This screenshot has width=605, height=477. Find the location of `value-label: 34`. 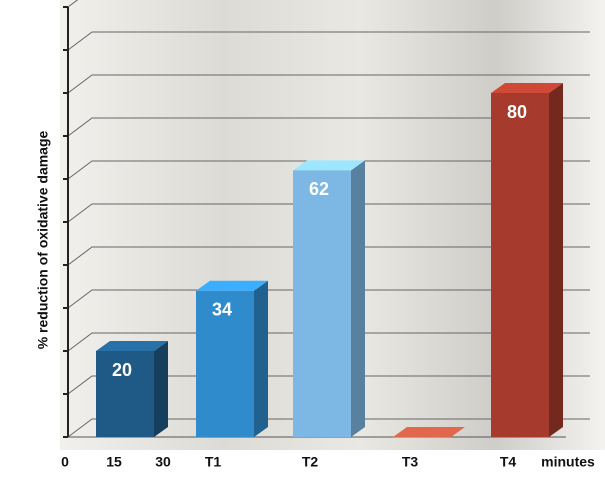

value-label: 34 is located at coordinates (222, 310).